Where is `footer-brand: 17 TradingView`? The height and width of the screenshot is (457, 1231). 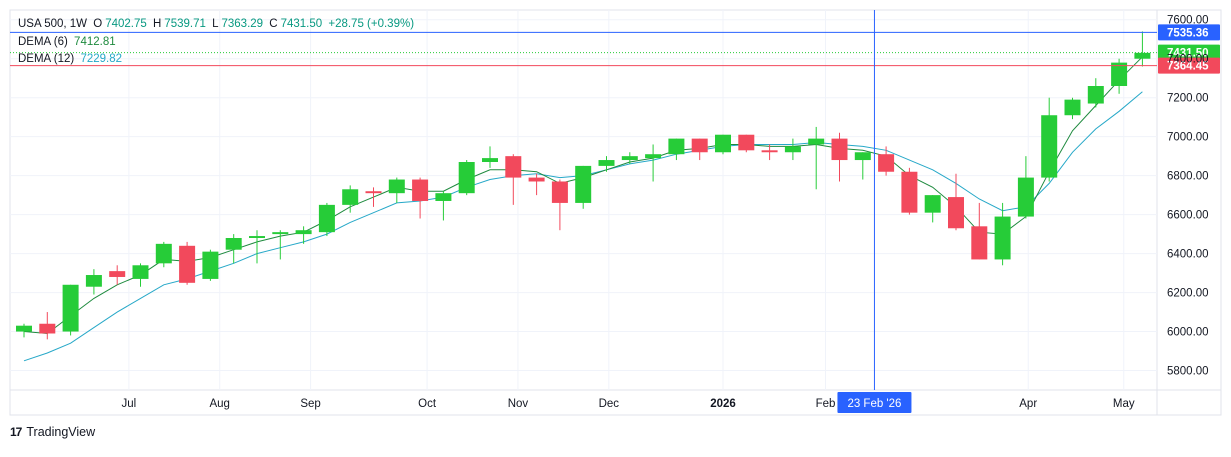
footer-brand: 17 TradingView is located at coordinates (52, 432).